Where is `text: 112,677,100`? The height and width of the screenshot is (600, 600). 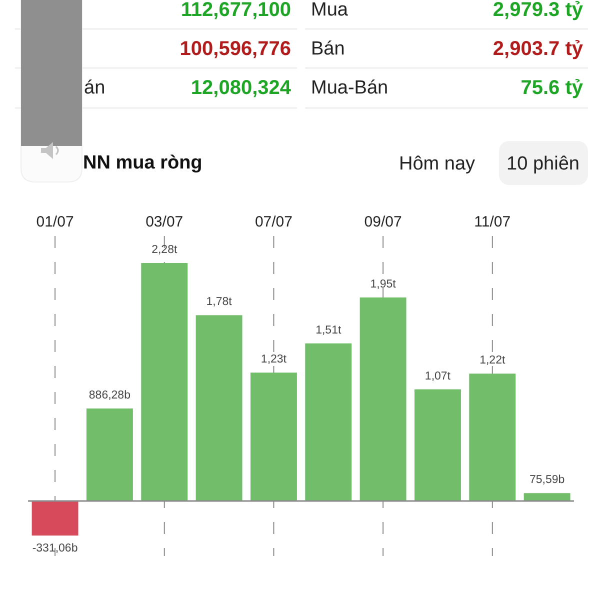 text: 112,677,100 is located at coordinates (235, 10).